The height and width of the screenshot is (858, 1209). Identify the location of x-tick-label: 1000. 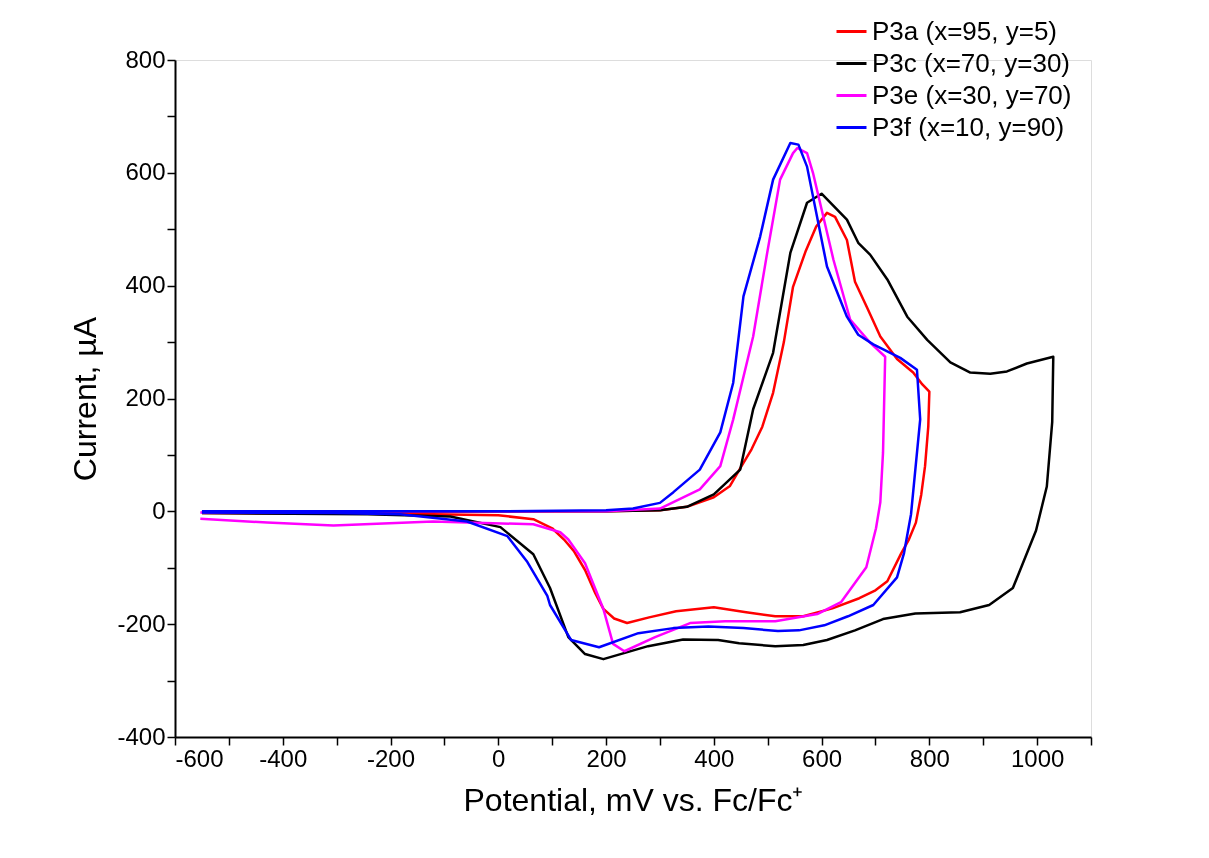
(1037, 758).